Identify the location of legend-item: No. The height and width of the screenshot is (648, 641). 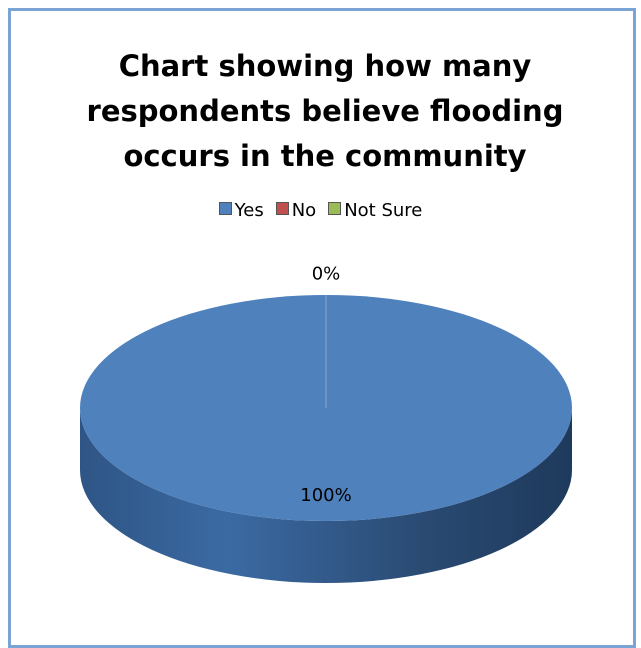
(296, 210).